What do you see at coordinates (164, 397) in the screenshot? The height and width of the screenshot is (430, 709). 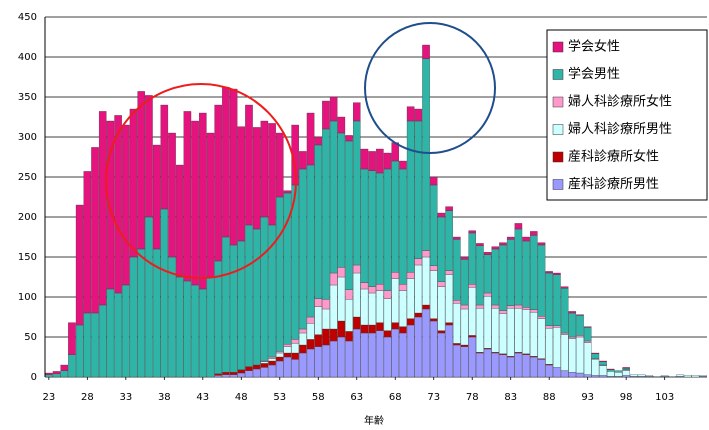 I see `x-tick-label: 38` at bounding box center [164, 397].